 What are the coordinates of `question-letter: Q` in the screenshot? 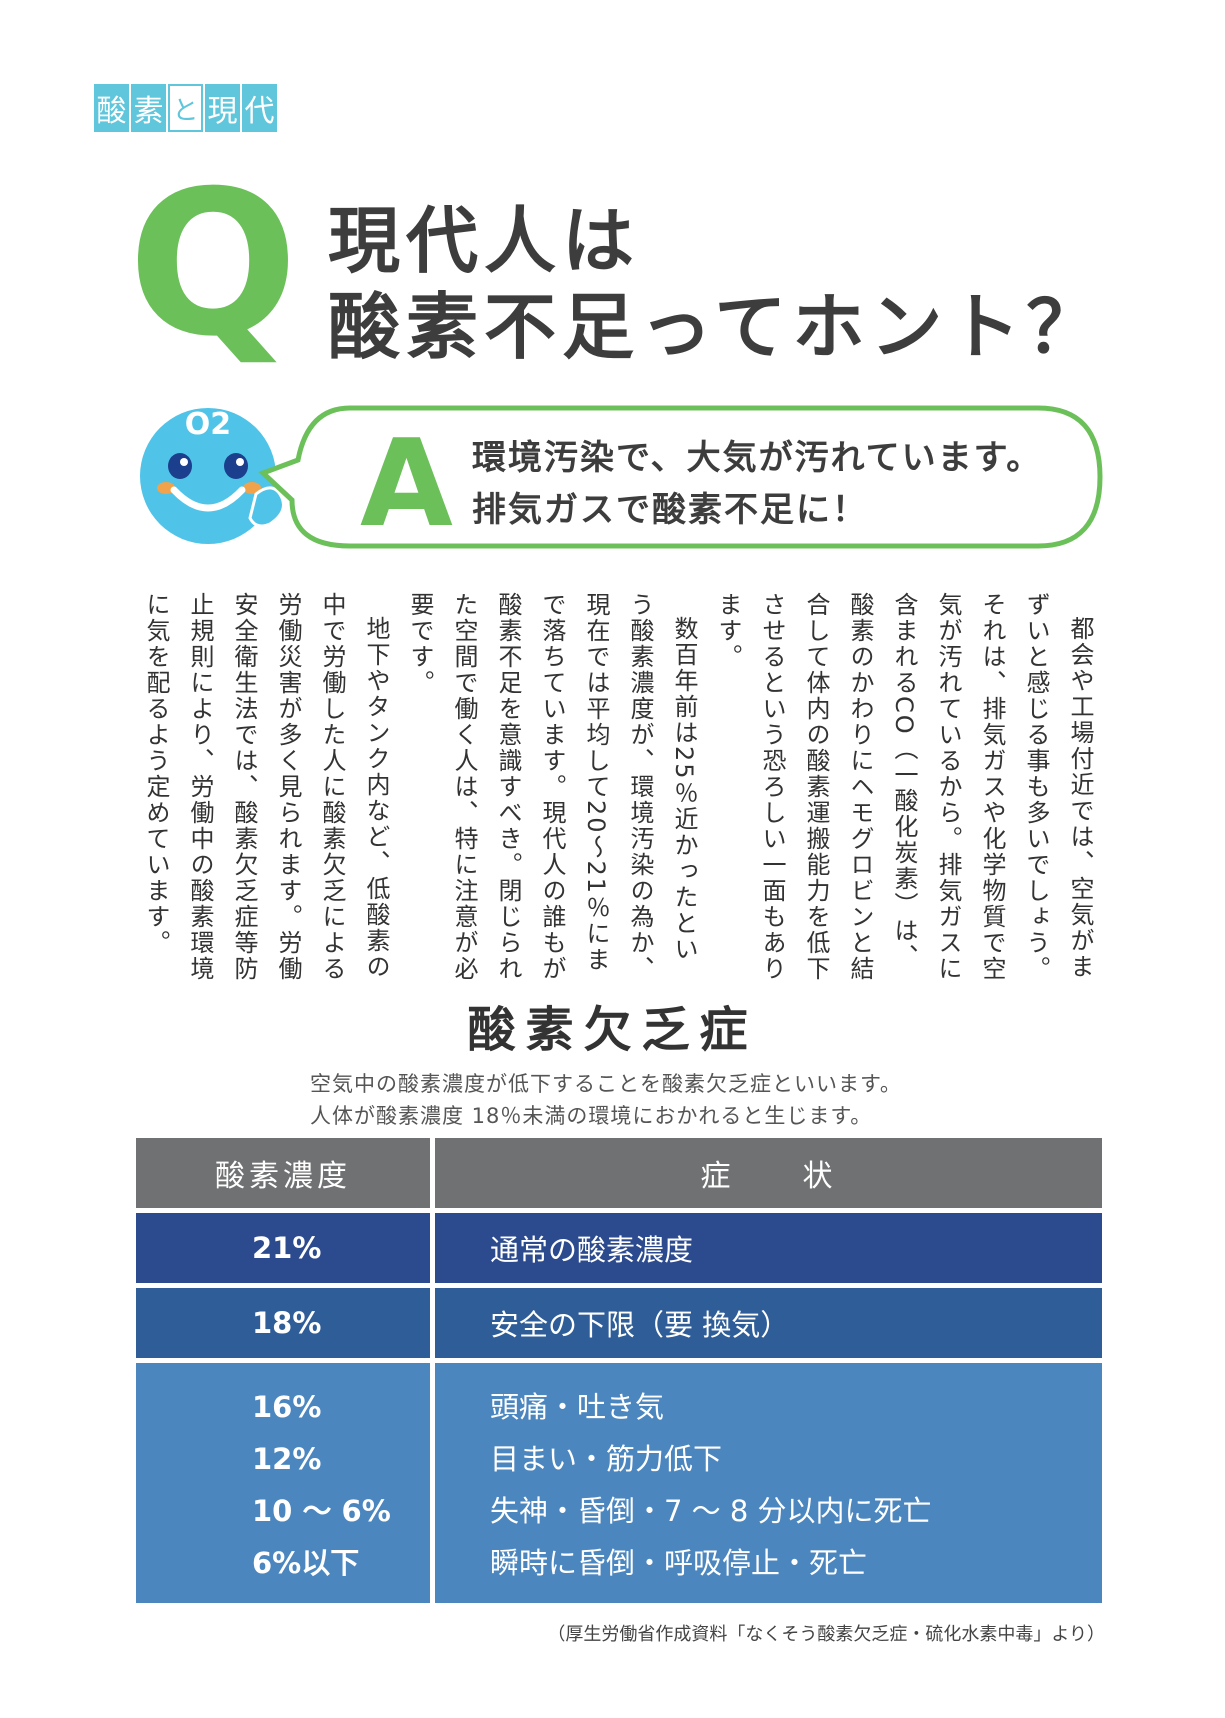 It's located at (213, 264).